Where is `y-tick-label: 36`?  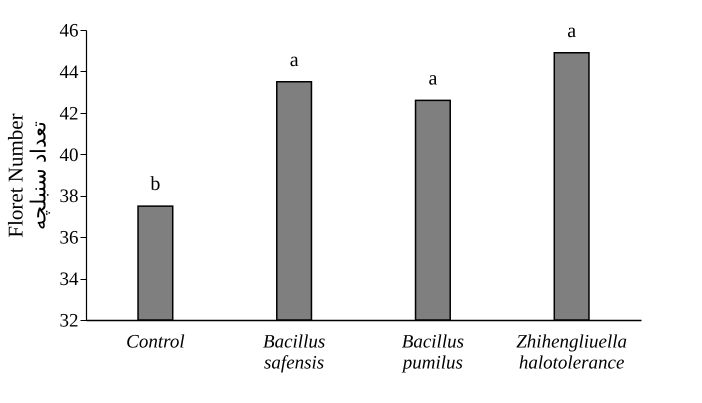
y-tick-label: 36 is located at coordinates (69, 238).